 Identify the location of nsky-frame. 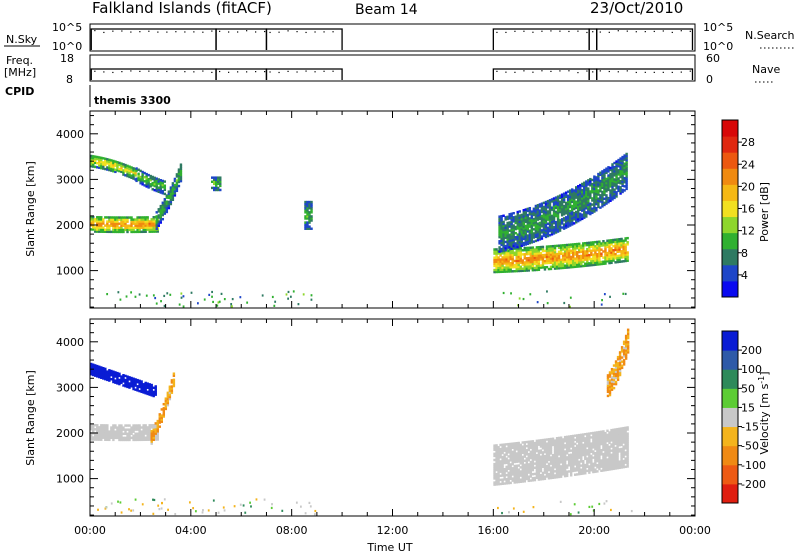
(392, 37).